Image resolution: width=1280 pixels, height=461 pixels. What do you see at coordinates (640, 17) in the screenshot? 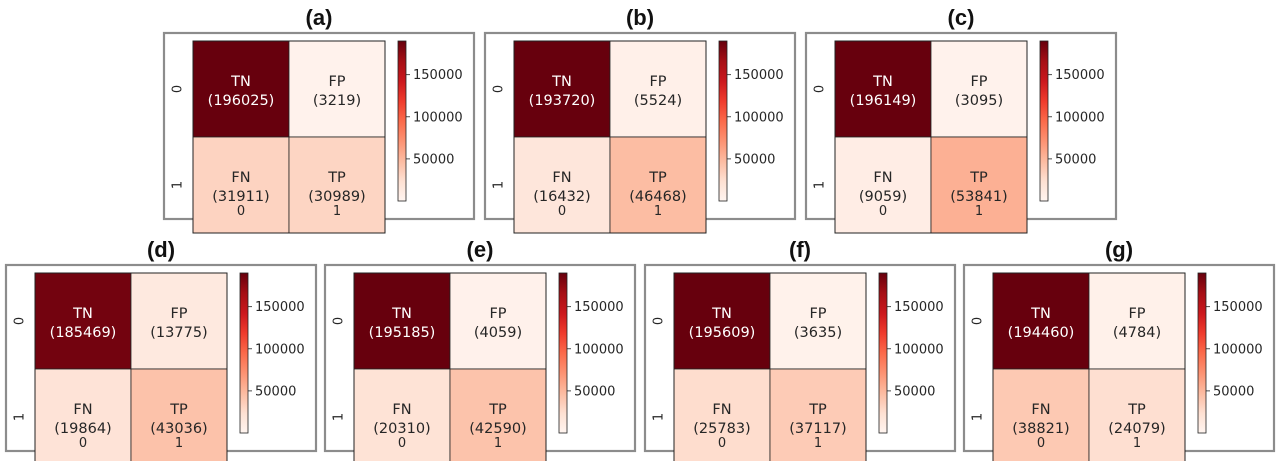
I see `panel-title: (b)` at bounding box center [640, 17].